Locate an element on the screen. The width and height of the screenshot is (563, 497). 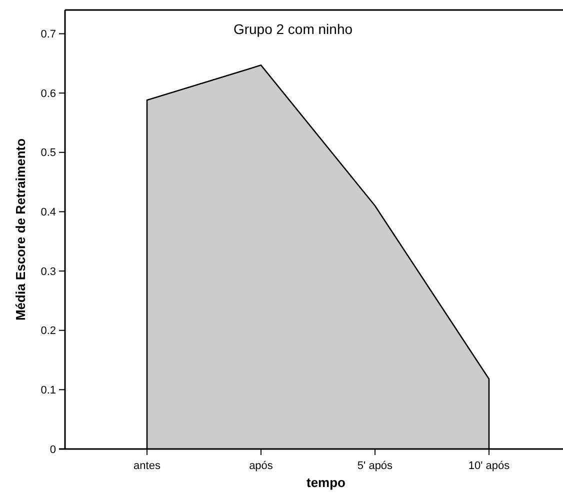
y-tick-label: 0.4 is located at coordinates (48, 212).